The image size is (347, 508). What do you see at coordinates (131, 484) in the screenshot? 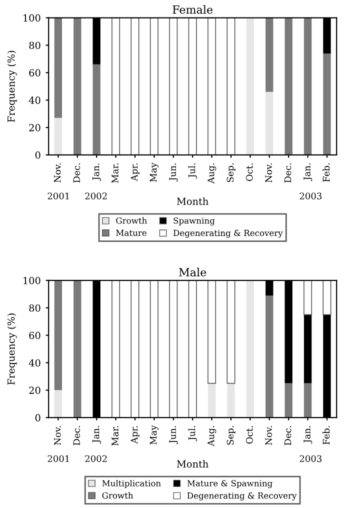
I see `legend-label: Multiplication` at bounding box center [131, 484].